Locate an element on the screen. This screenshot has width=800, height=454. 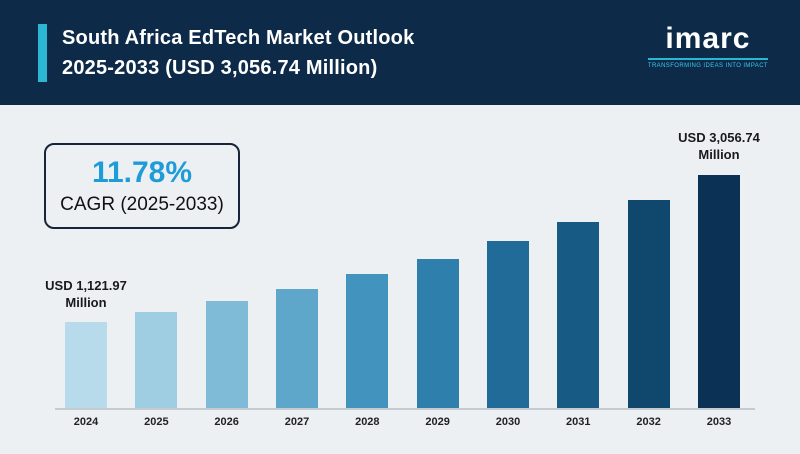
last-bar-value-label: USD 3,056.74 Million is located at coordinates (719, 147).